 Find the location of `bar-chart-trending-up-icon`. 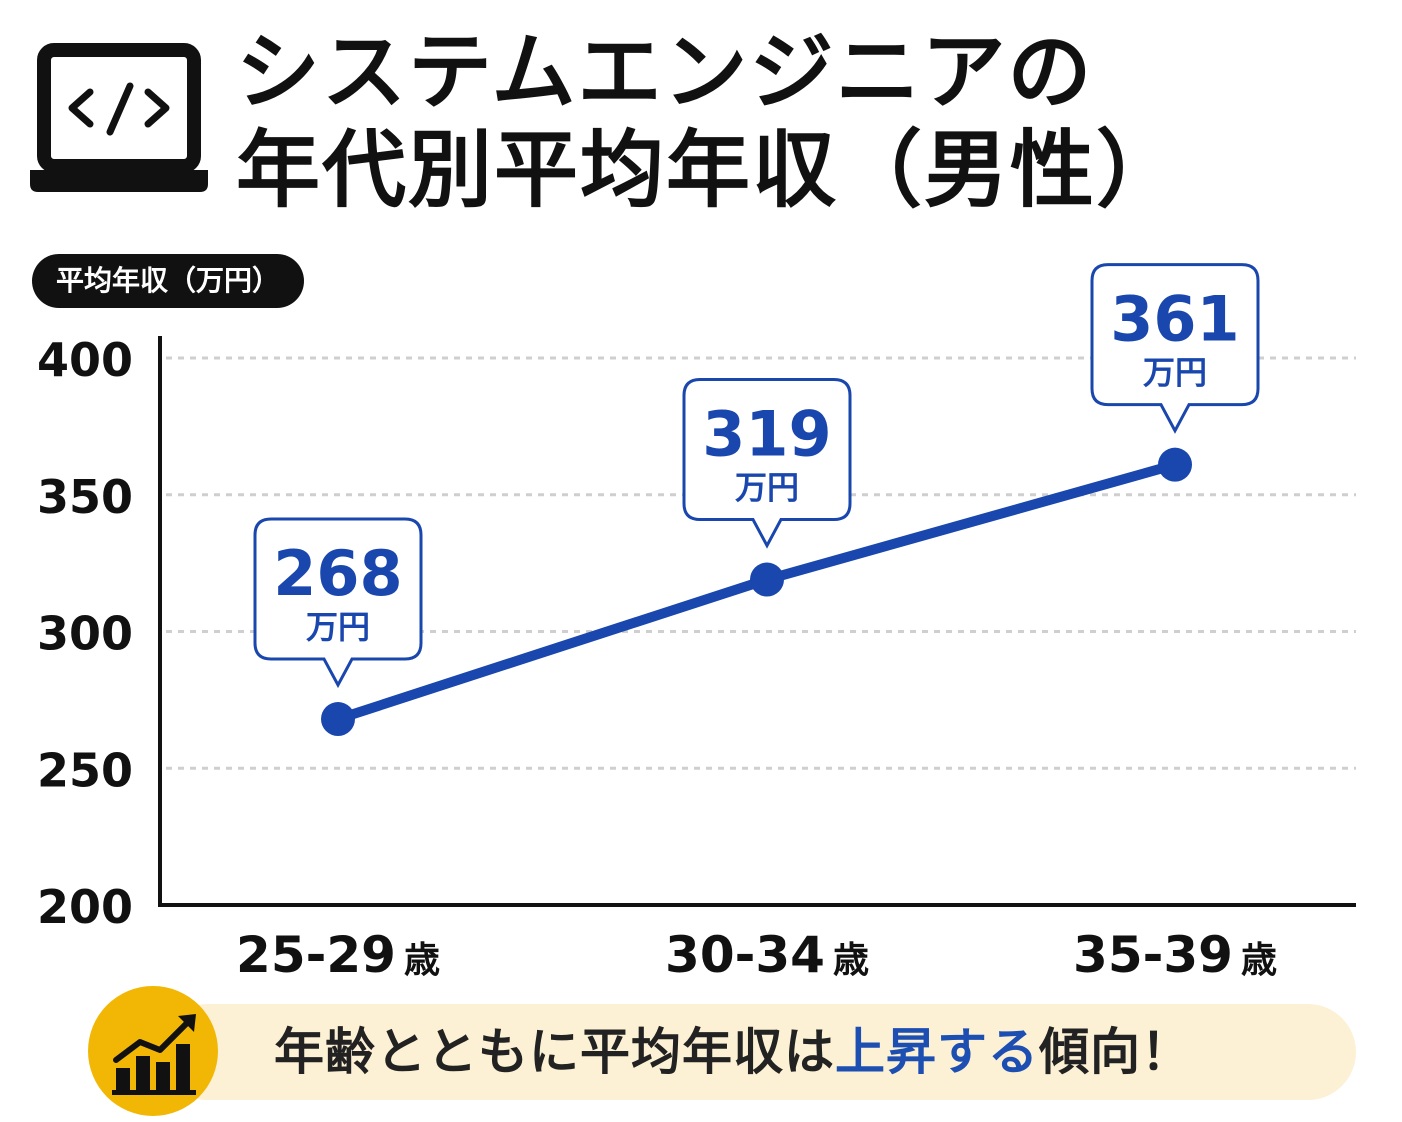

bar-chart-trending-up-icon is located at coordinates (153, 1051).